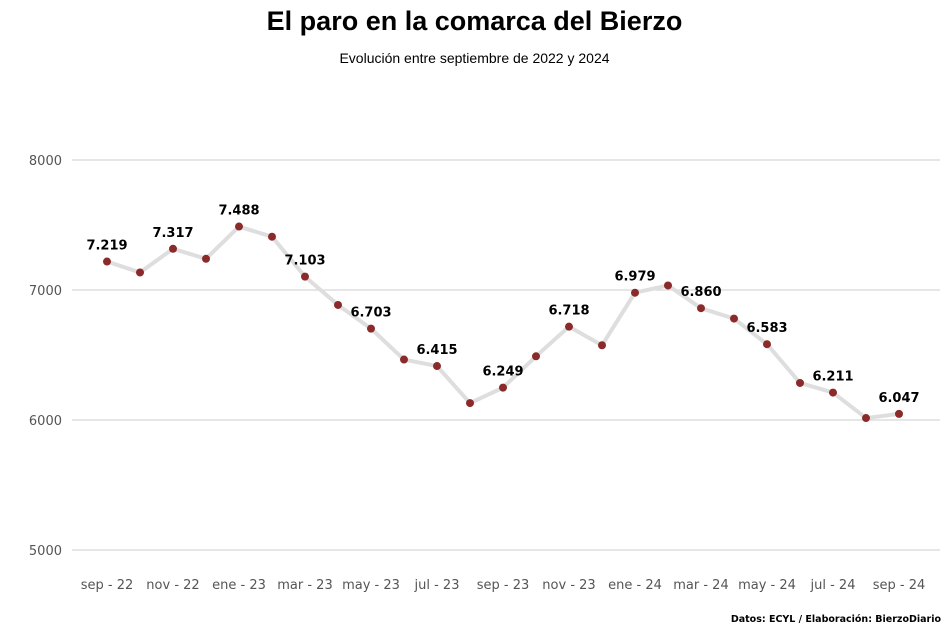 The image size is (949, 633). What do you see at coordinates (172, 585) in the screenshot?
I see `x-tick-label: nov - 22` at bounding box center [172, 585].